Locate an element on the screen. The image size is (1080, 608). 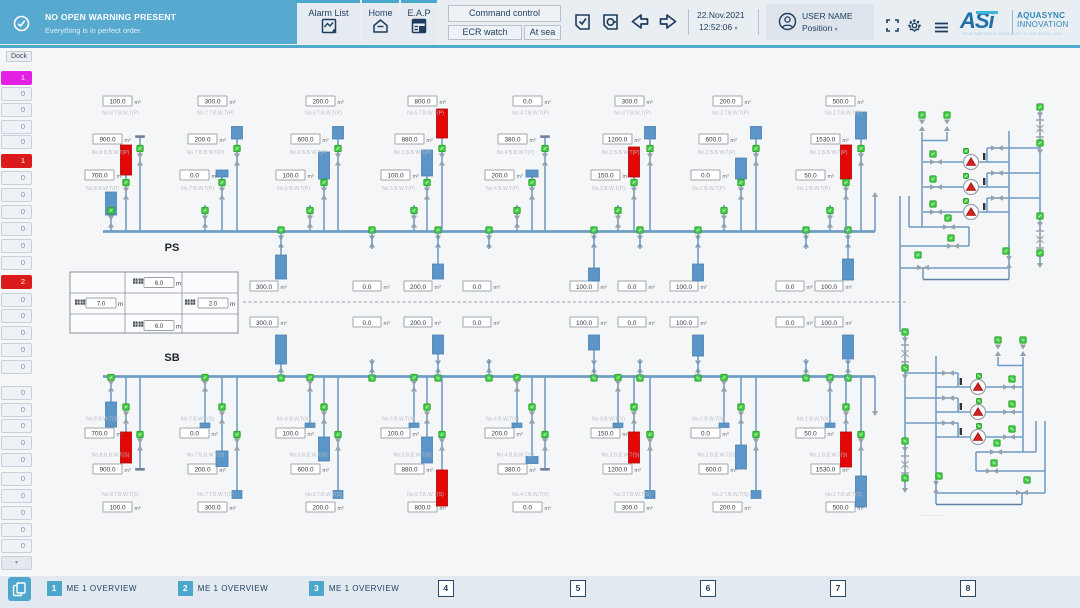
svg-text: No.2 B.B.W.T(S) is located at coordinates (717, 456).